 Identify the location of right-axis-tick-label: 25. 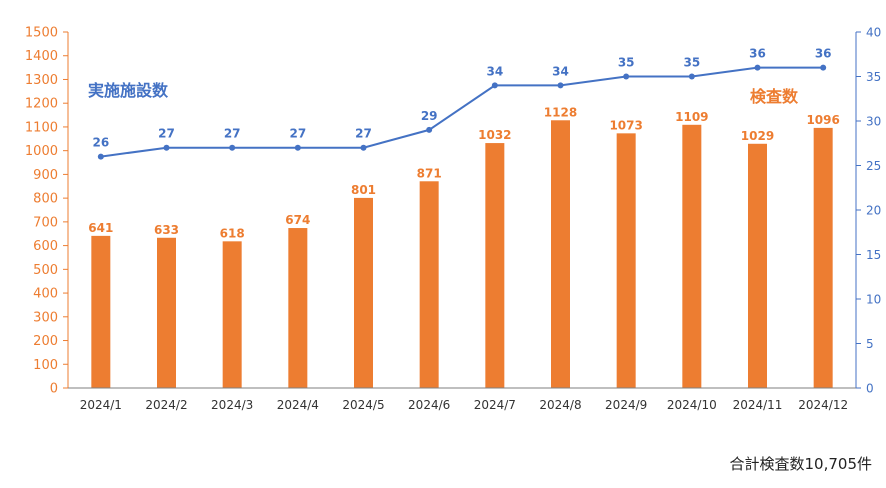
(873, 166).